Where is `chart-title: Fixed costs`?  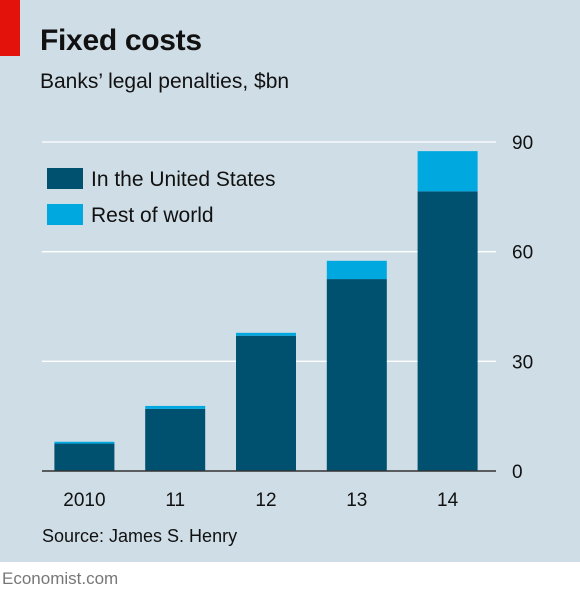
chart-title: Fixed costs is located at coordinates (121, 40).